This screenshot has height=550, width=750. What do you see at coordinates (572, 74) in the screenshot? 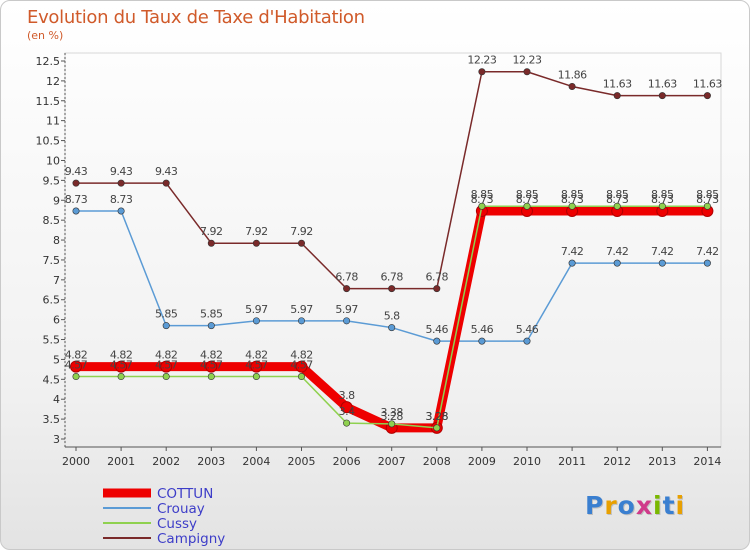
I see `data-label-campigny: 11.86` at bounding box center [572, 74].